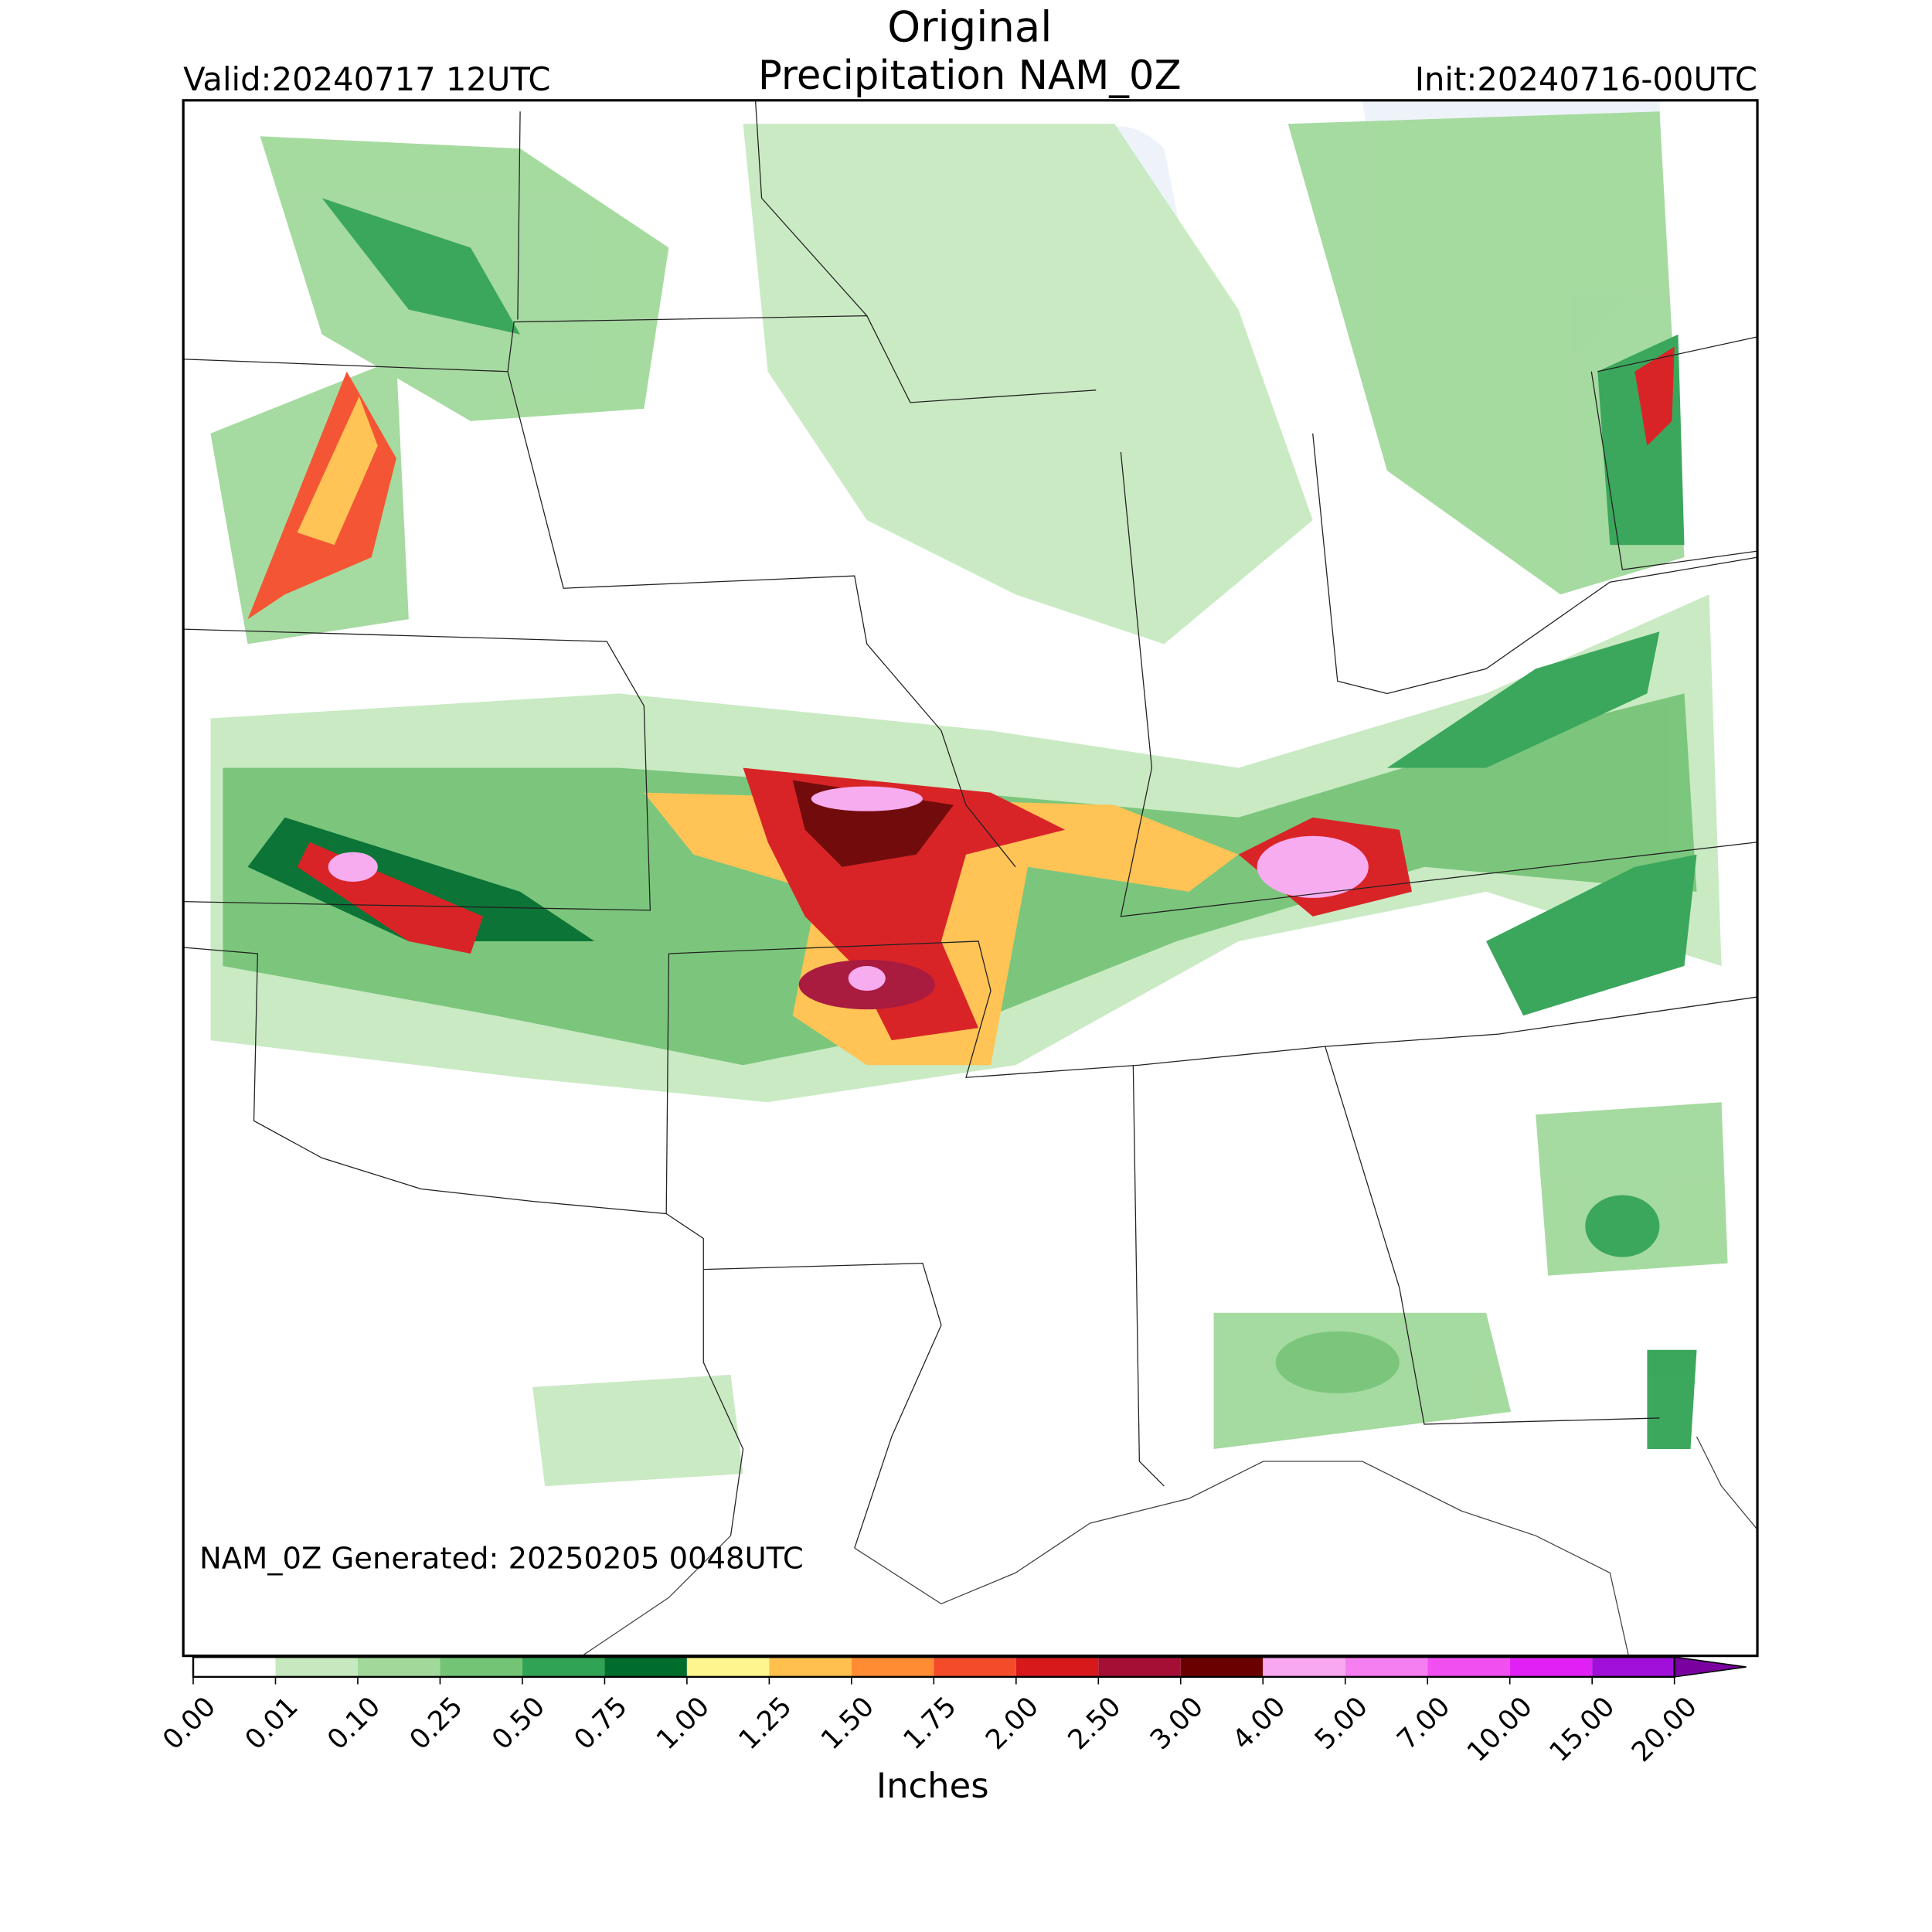 Image resolution: width=1932 pixels, height=1932 pixels. Describe the element at coordinates (367, 79) in the screenshot. I see `valid-time: Valid:20240717 12UTC` at that location.